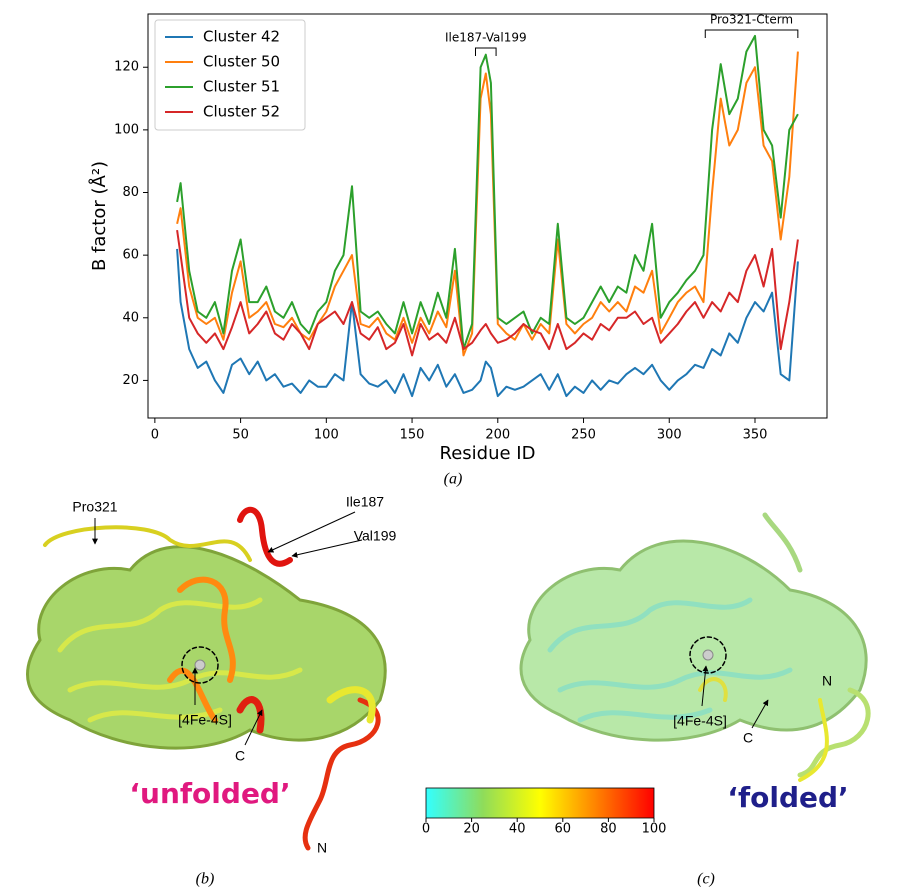 The image size is (906, 892). I want to click on panel-label: (a), so click(453, 479).